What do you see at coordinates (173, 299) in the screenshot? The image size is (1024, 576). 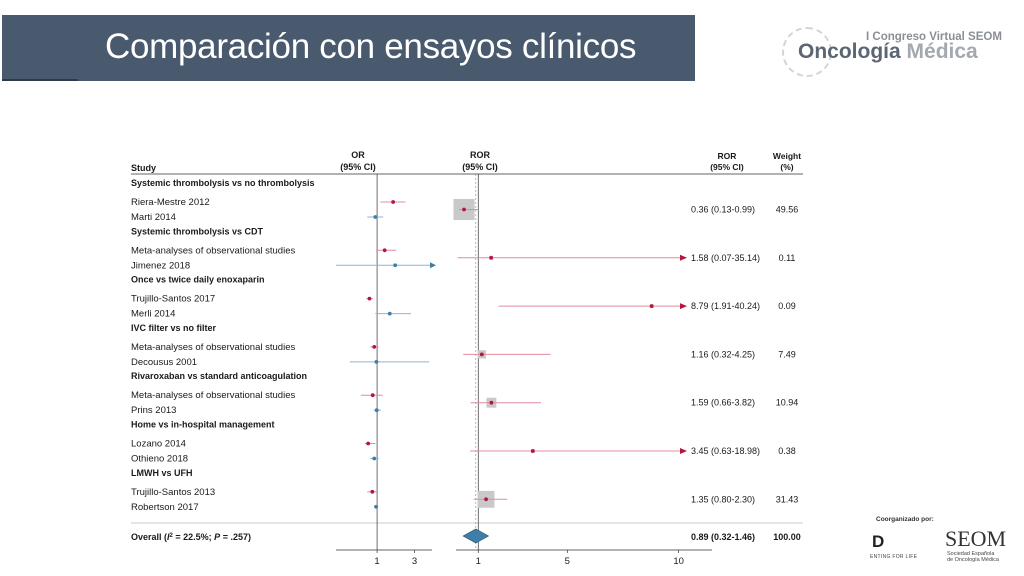 I see `study-label: Trujillo-Santos 2017` at bounding box center [173, 299].